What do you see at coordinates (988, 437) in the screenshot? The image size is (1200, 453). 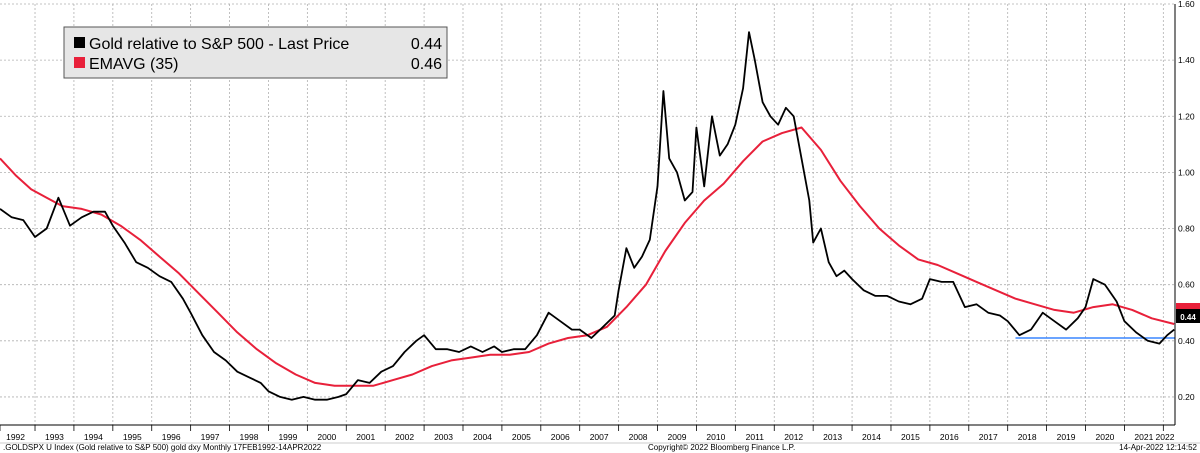 I see `x-tick-label: 2017` at bounding box center [988, 437].